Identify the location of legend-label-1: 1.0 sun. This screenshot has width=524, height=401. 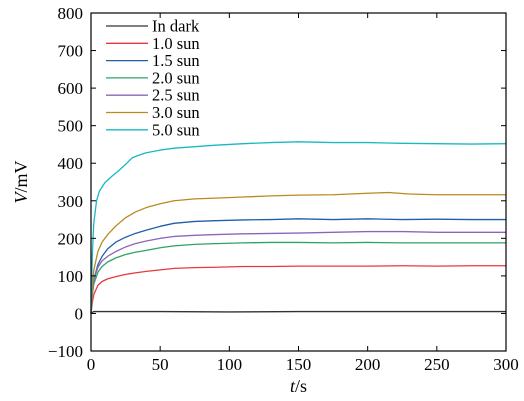
(176, 43).